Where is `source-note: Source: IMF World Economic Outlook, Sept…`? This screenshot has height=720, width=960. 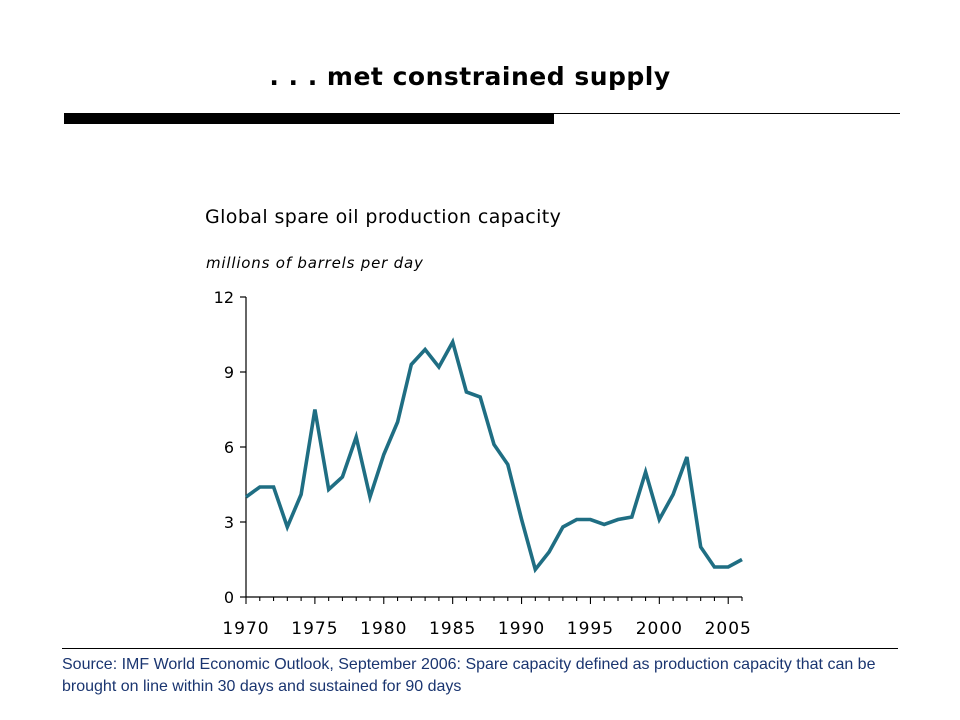 source-note: Source: IMF World Economic Outlook, Sept… is located at coordinates (469, 675).